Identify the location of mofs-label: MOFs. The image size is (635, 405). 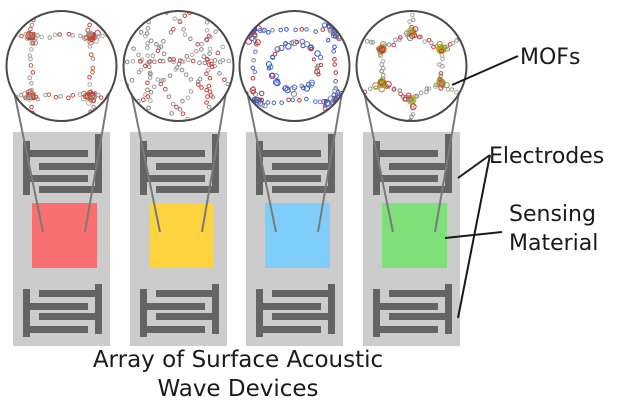
(550, 57).